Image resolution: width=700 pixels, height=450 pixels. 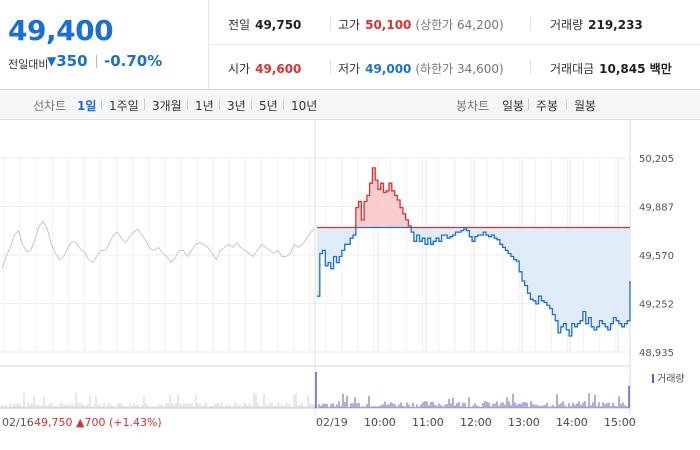 What do you see at coordinates (50, 106) in the screenshot?
I see `line-chart-label: 선차트` at bounding box center [50, 106].